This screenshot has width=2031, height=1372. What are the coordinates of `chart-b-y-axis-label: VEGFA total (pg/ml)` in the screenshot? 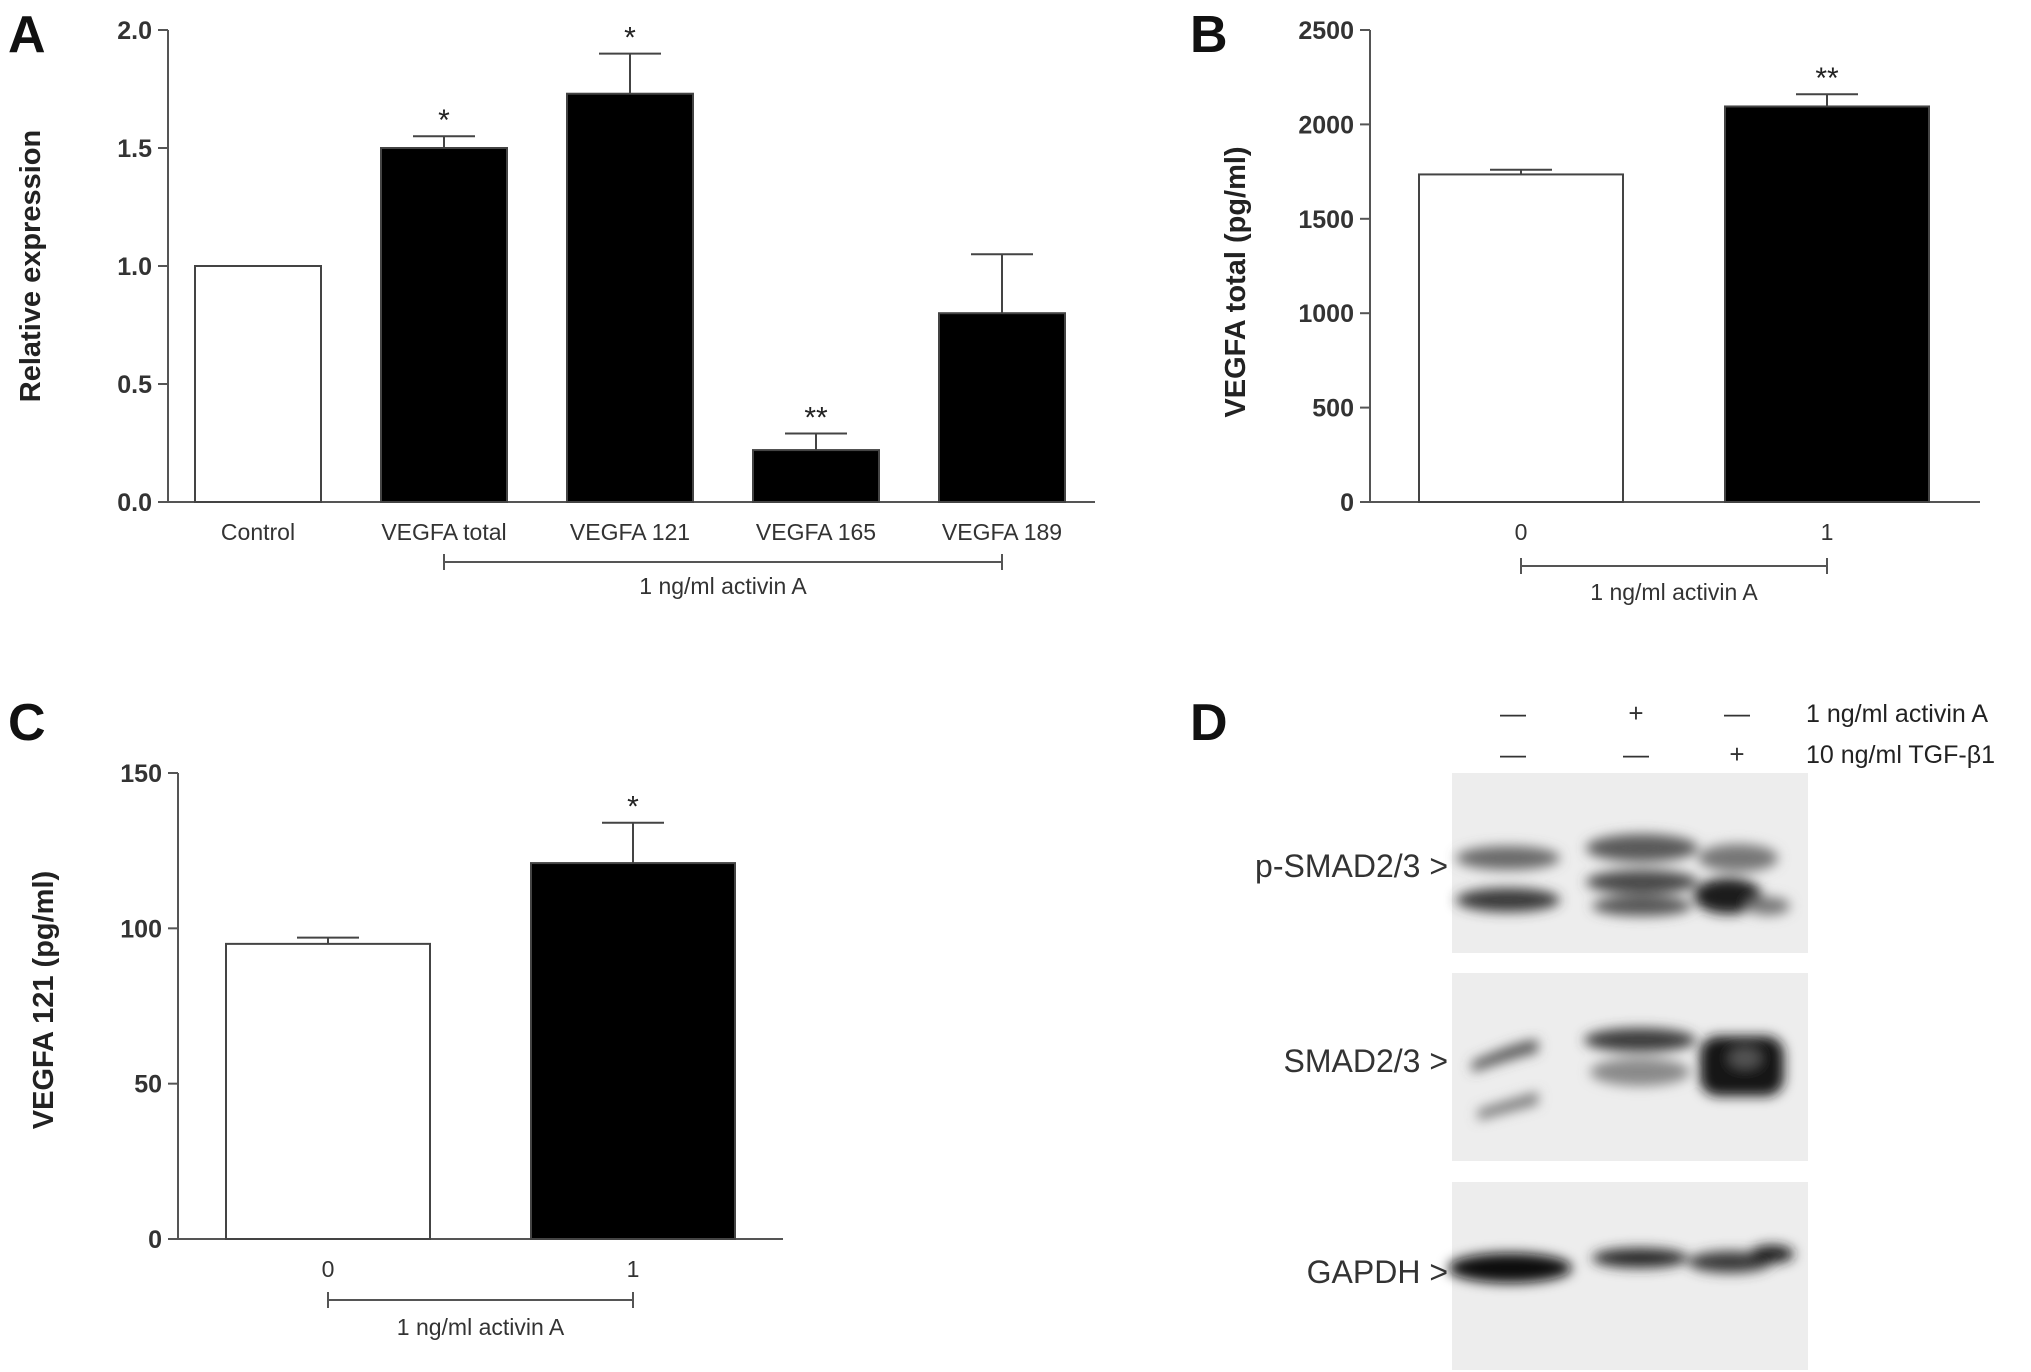 It's located at (1236, 281).